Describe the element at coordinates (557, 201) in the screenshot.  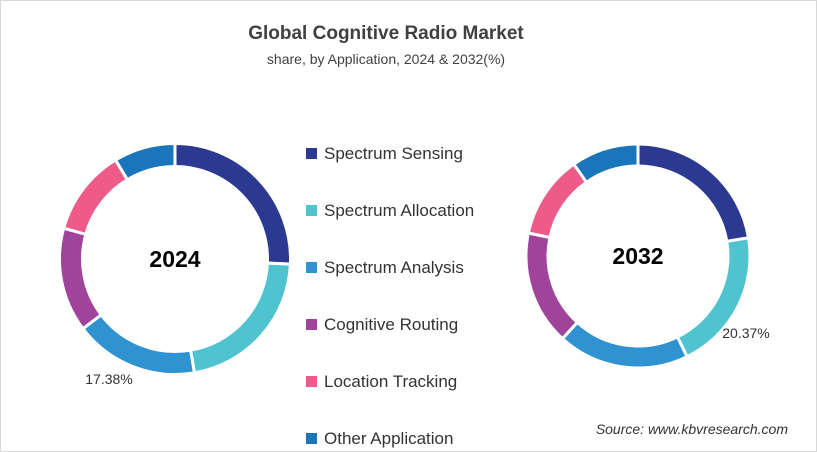
I see `donut-slice-2032-location-tracking` at that location.